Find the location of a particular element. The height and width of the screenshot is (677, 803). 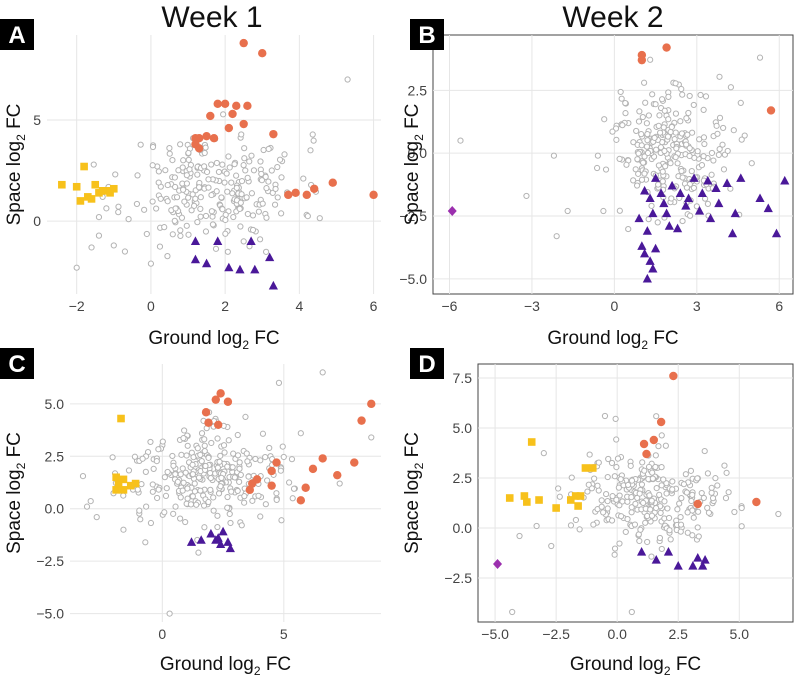

x-tick-label: 3 is located at coordinates (697, 306).